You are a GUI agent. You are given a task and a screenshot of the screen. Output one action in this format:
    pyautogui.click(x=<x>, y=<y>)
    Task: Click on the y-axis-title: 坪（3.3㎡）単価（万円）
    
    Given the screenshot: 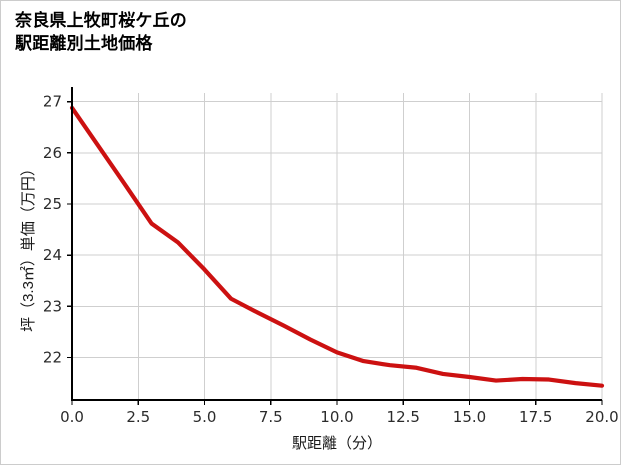 What is the action you would take?
    pyautogui.click(x=28, y=246)
    